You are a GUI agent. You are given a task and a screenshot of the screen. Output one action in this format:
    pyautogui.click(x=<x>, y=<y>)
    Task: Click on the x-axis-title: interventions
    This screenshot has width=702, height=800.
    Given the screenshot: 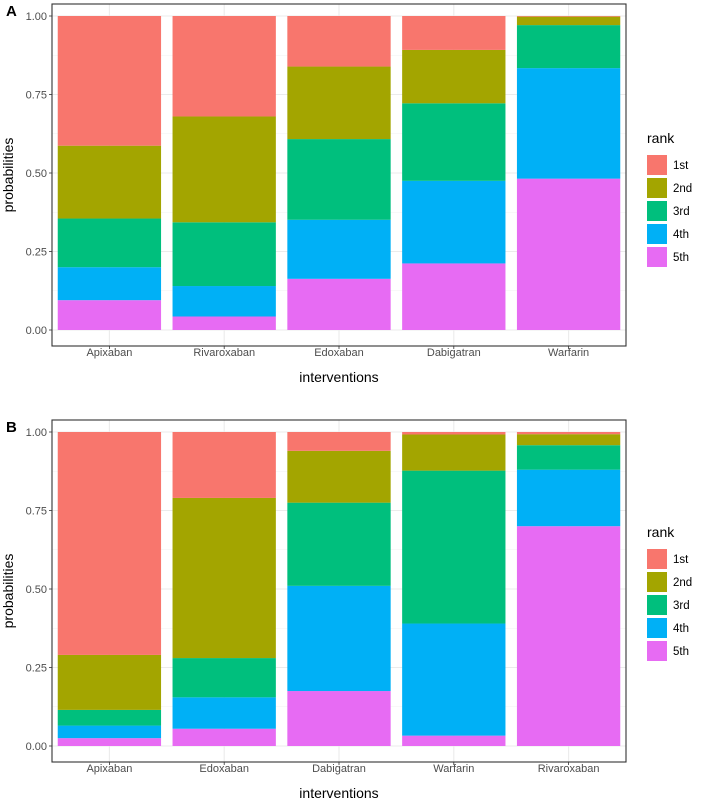 What is the action you would take?
    pyautogui.click(x=338, y=377)
    